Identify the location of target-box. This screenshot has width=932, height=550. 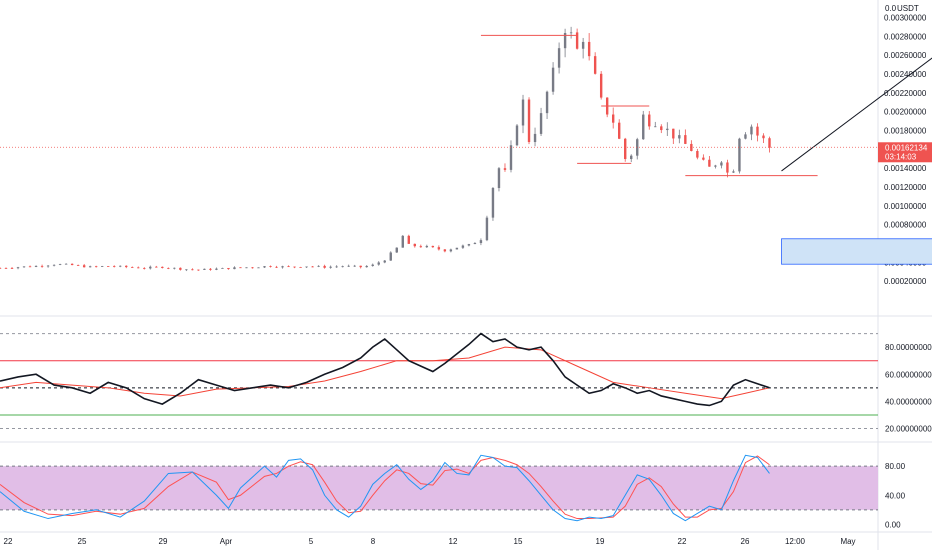
(856, 251).